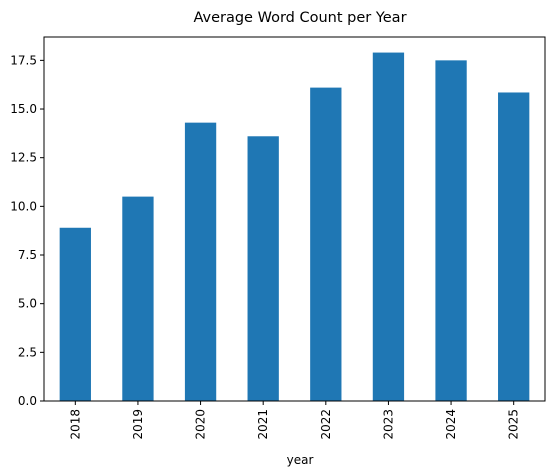 The image size is (556, 476). I want to click on y-tick-label: 7.5, so click(27, 255).